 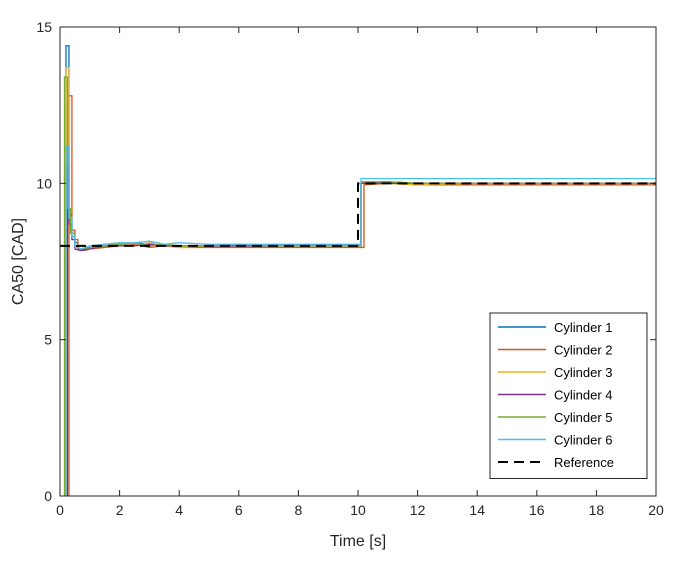 What do you see at coordinates (583, 417) in the screenshot?
I see `legend-label-cylinder-5: Cylinder 5` at bounding box center [583, 417].